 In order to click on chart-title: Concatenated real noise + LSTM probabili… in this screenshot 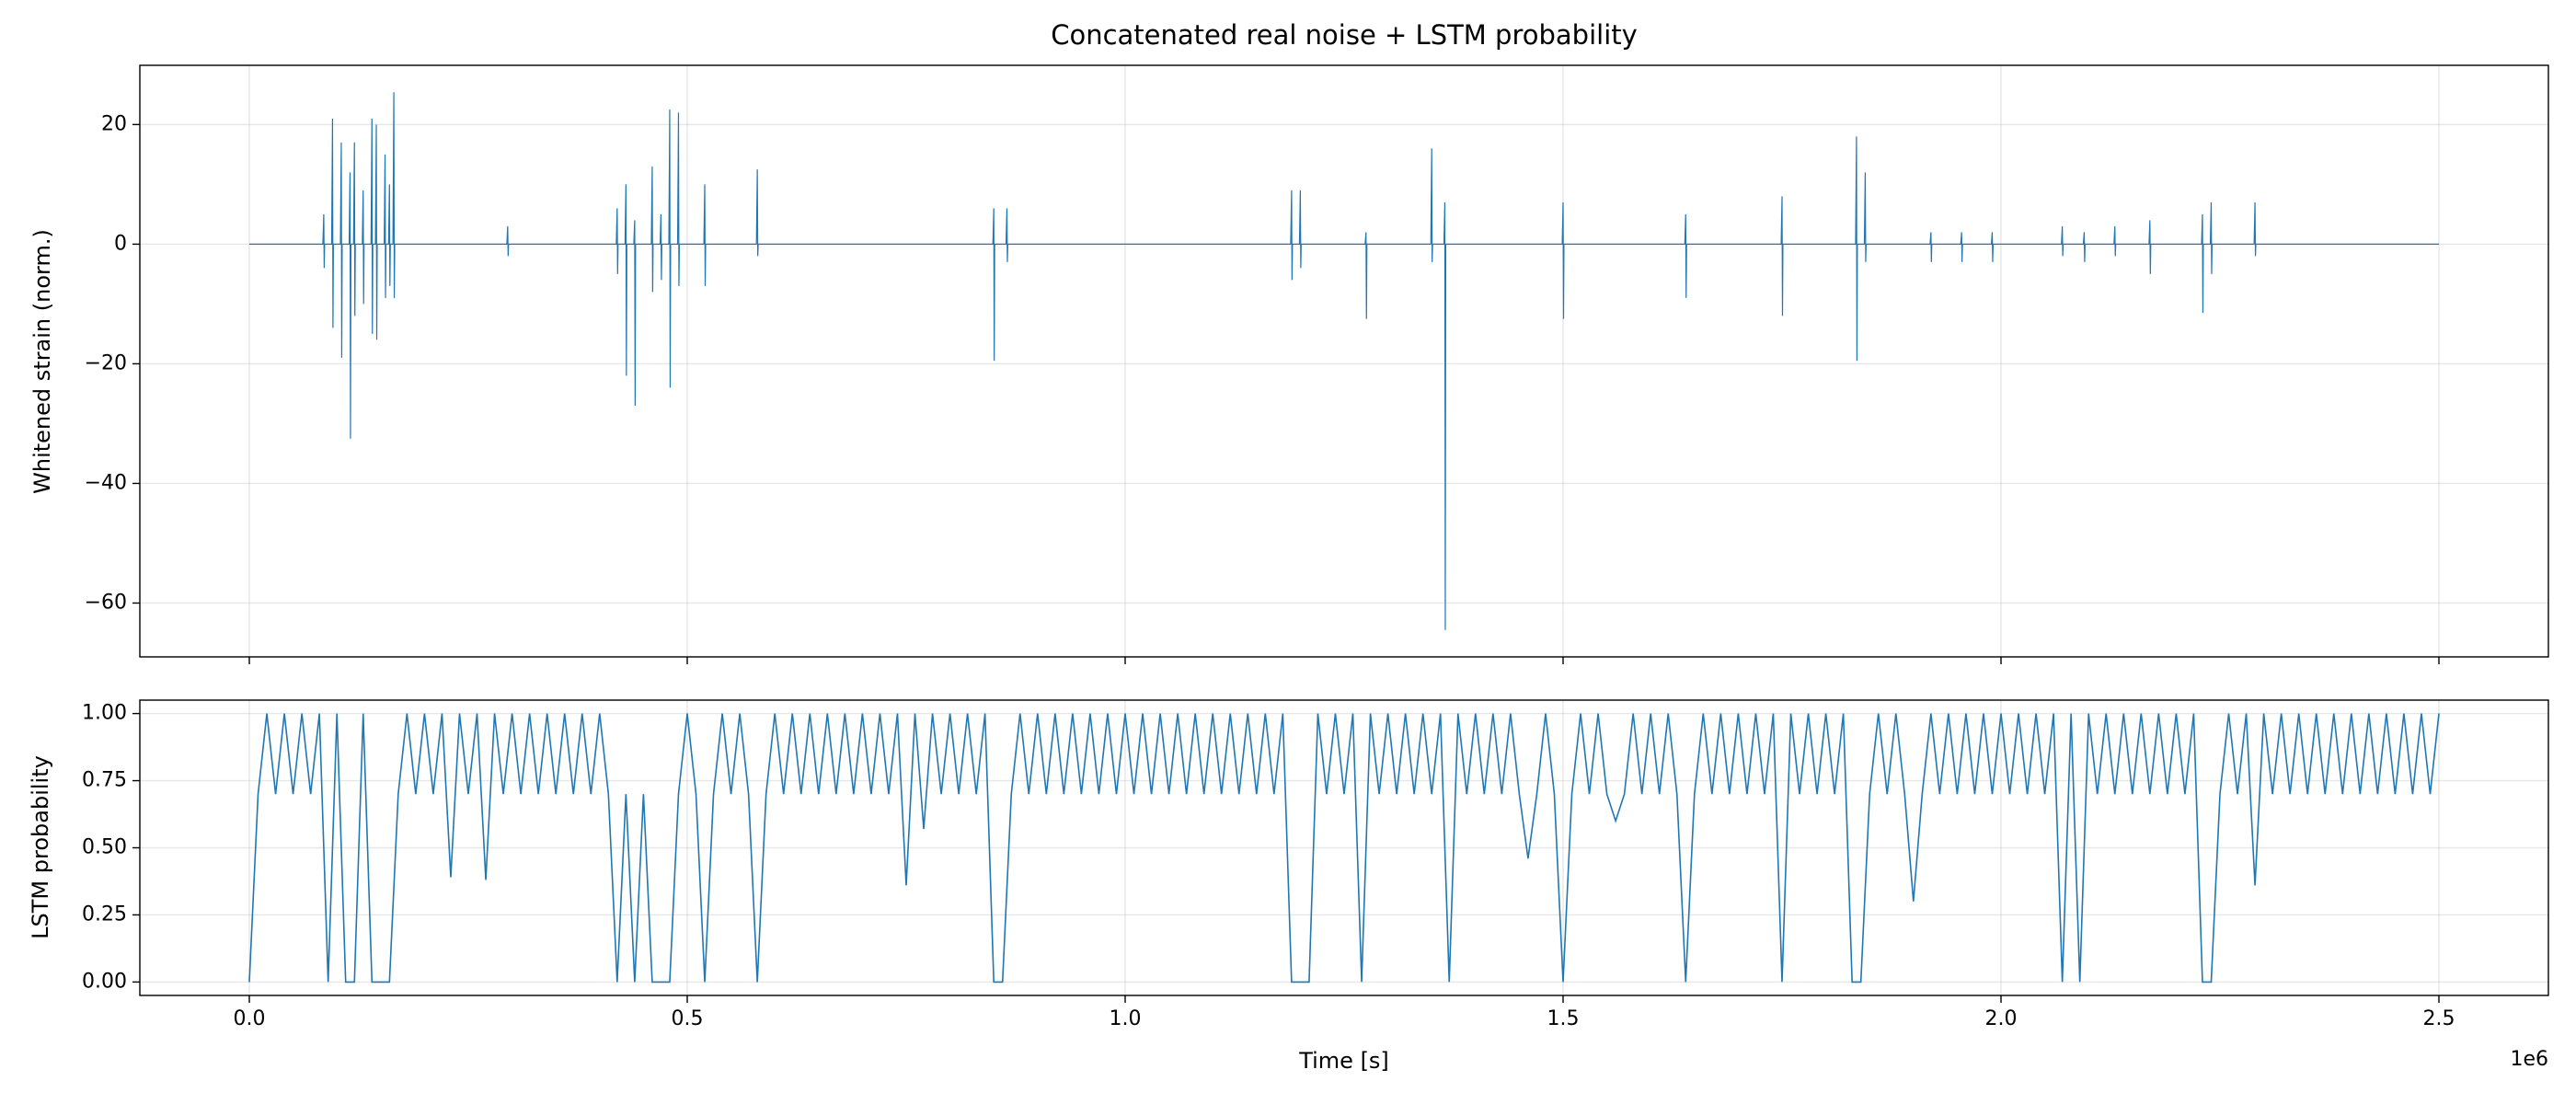, I will do `click(1344, 35)`.